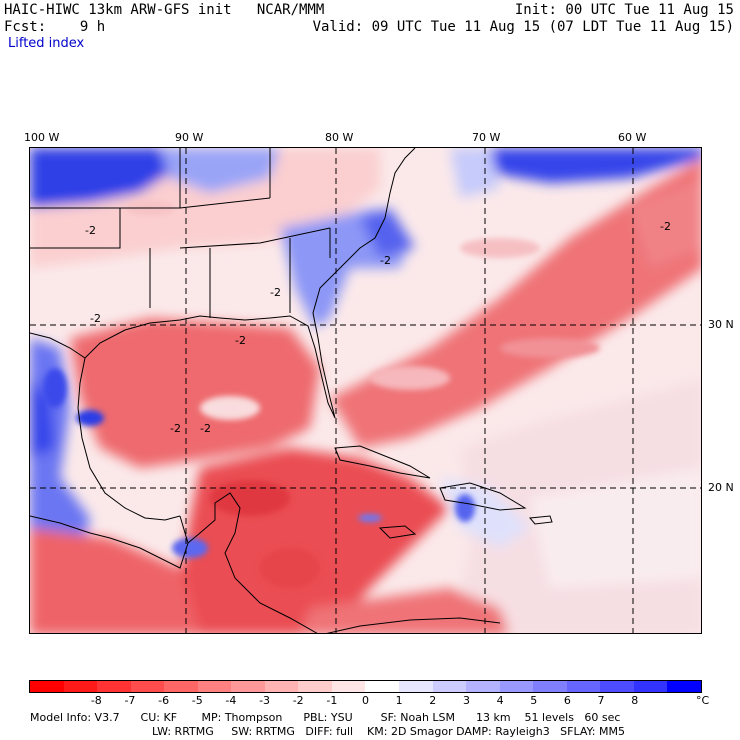 This screenshot has height=740, width=740. What do you see at coordinates (534, 700) in the screenshot?
I see `colorbar-label: 5` at bounding box center [534, 700].